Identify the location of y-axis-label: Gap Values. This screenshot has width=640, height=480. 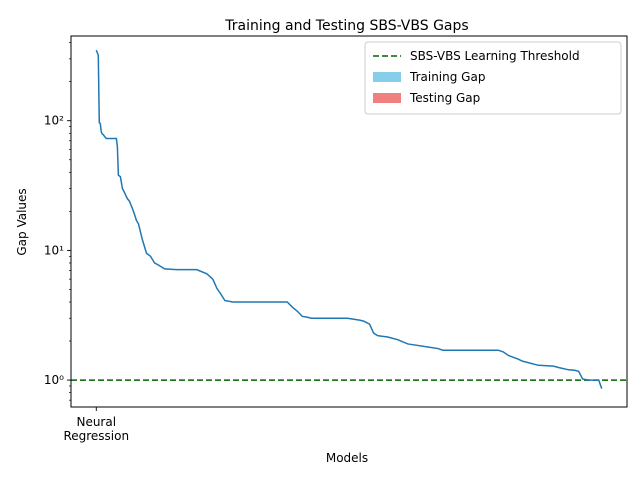
(22, 221).